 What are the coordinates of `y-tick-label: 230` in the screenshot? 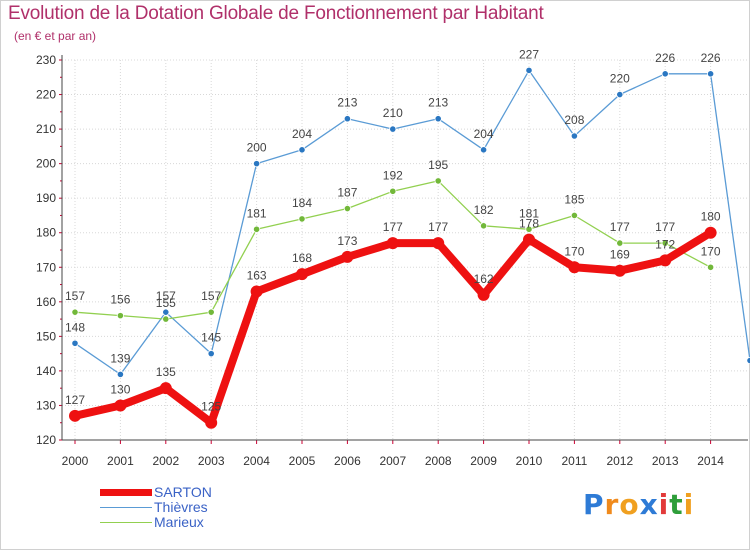 It's located at (46, 60).